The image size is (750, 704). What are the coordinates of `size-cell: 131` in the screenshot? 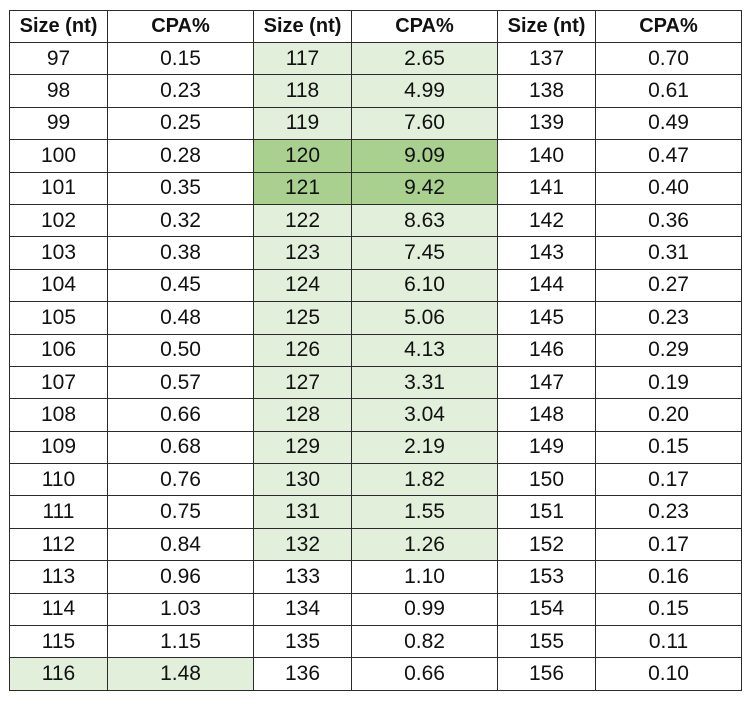 It's located at (302, 512).